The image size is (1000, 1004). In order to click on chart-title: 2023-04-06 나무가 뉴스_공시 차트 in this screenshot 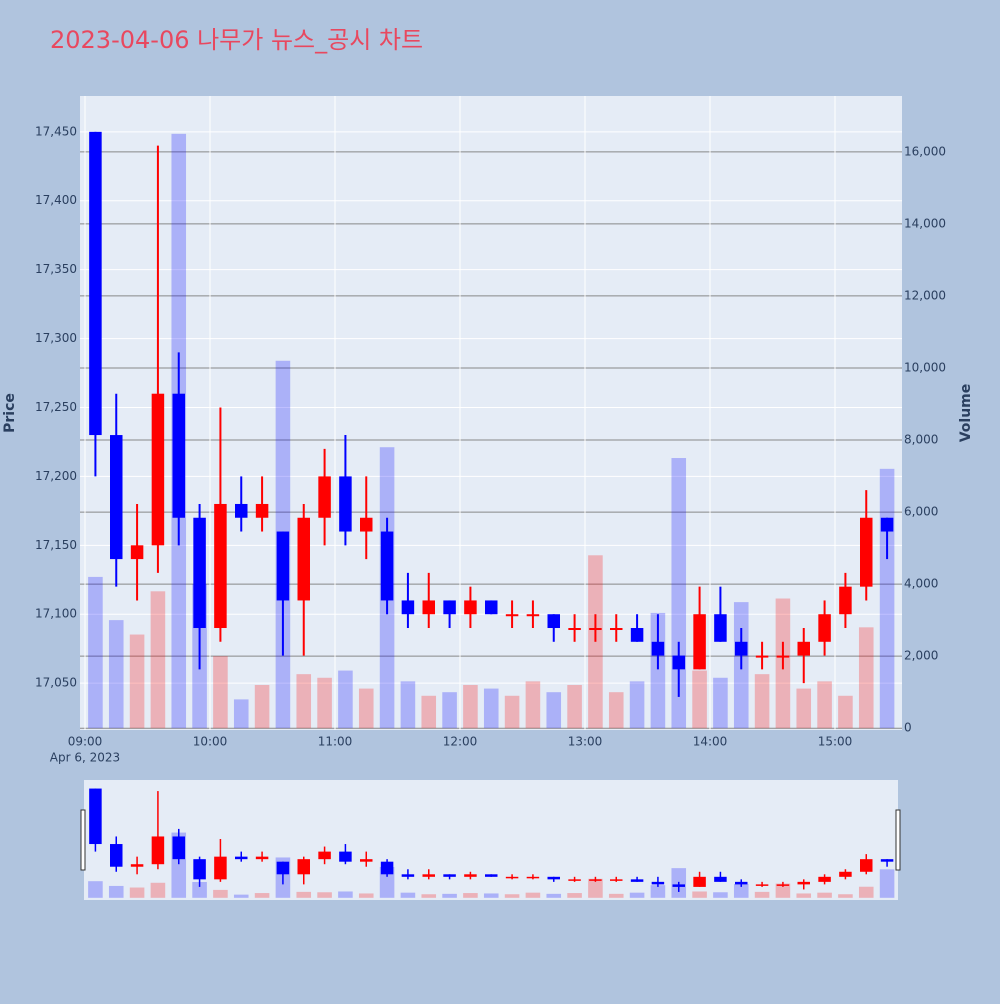, I will do `click(236, 40)`.